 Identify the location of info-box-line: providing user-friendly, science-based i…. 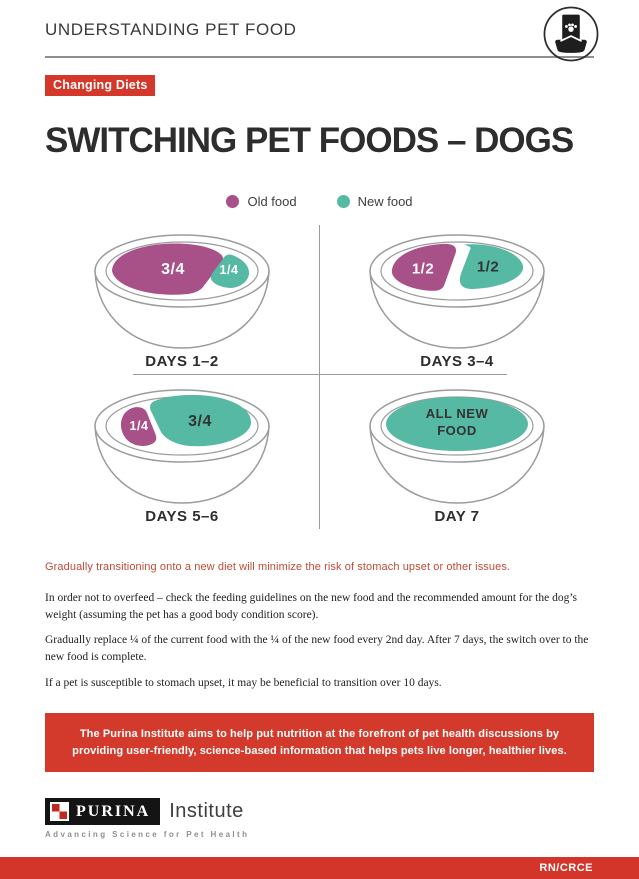
(319, 750).